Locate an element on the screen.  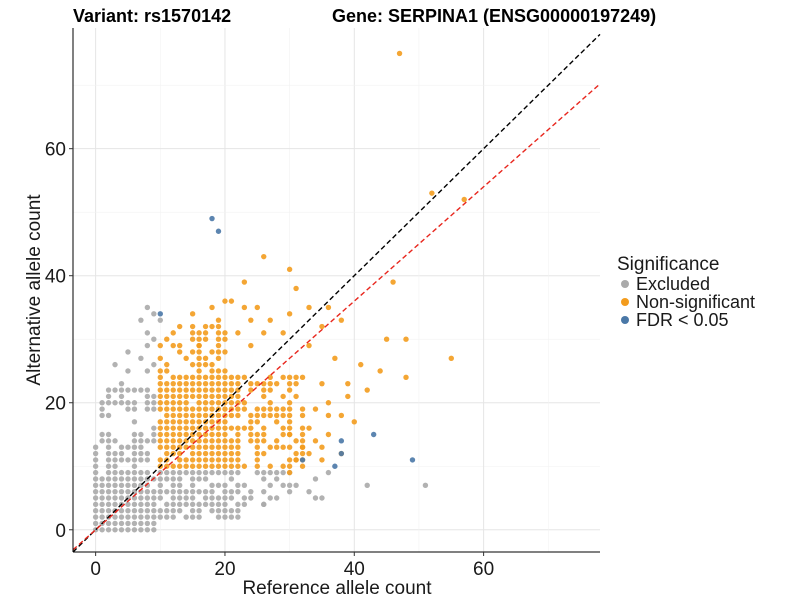
chart-title-variant: Variant: rs1570142 is located at coordinates (152, 16).